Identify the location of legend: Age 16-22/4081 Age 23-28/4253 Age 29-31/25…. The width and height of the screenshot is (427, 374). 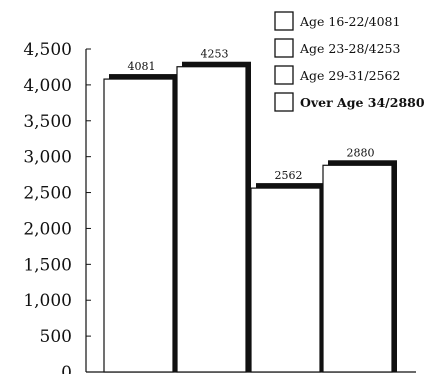
(349, 61).